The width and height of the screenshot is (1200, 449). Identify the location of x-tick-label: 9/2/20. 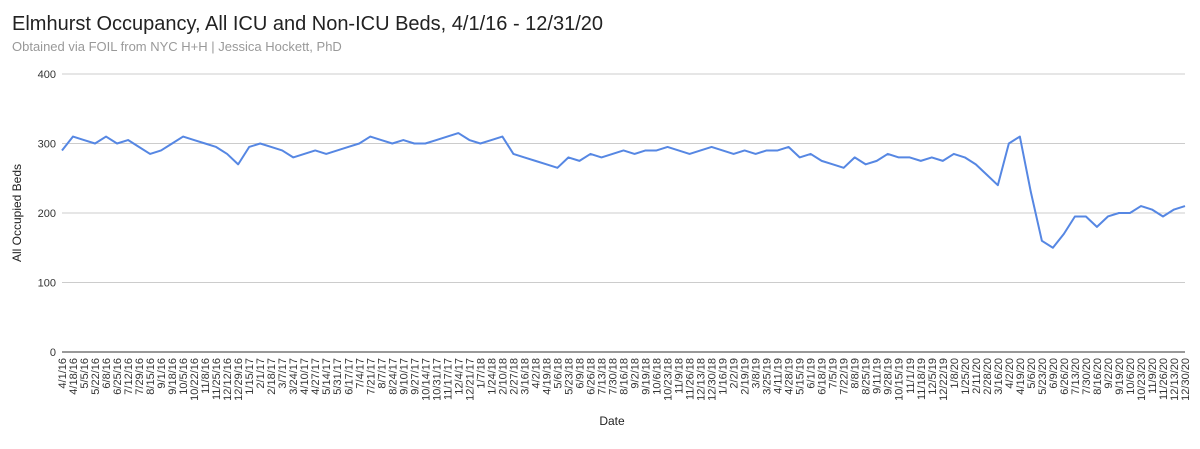
(1109, 373).